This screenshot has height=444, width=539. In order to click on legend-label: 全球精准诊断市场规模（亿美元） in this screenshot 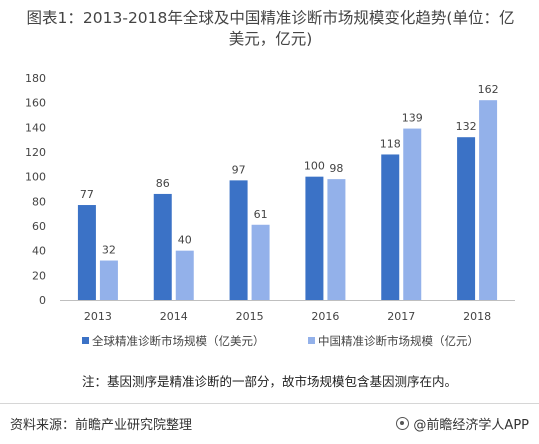, I will do `click(178, 341)`.